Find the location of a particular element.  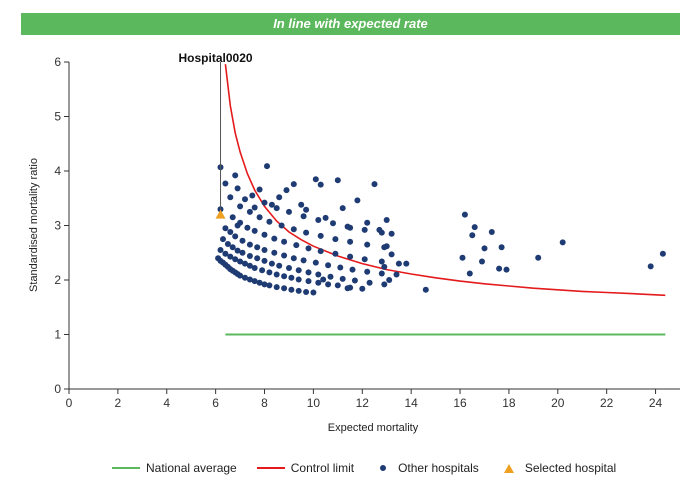

legend-swatch-line-red is located at coordinates (270, 468).